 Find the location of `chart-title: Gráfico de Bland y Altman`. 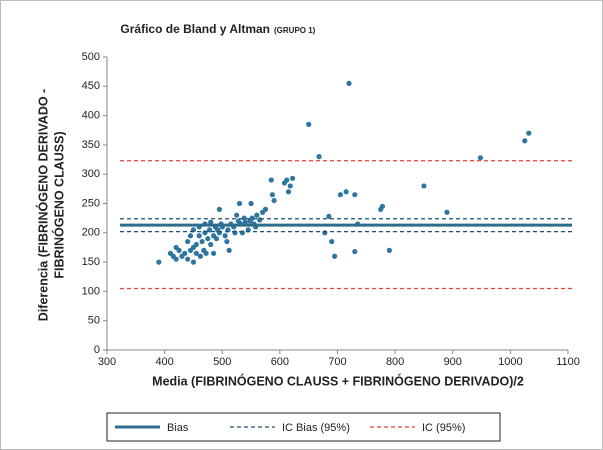

chart-title: Gráfico de Bland y Altman is located at coordinates (195, 29).